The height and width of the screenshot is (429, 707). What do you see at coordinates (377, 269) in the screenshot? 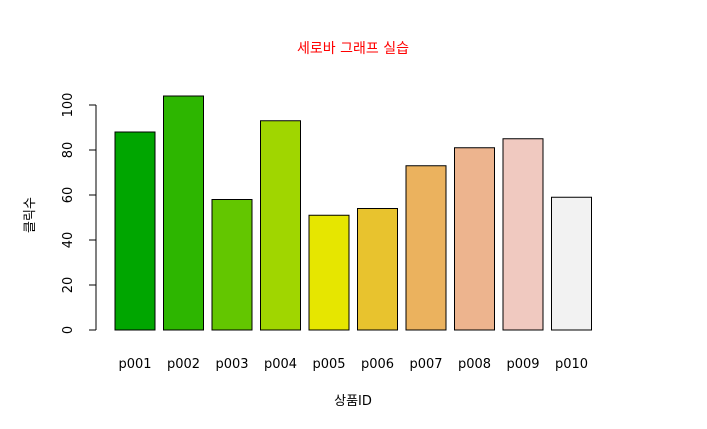
I see `bar-p006` at bounding box center [377, 269].